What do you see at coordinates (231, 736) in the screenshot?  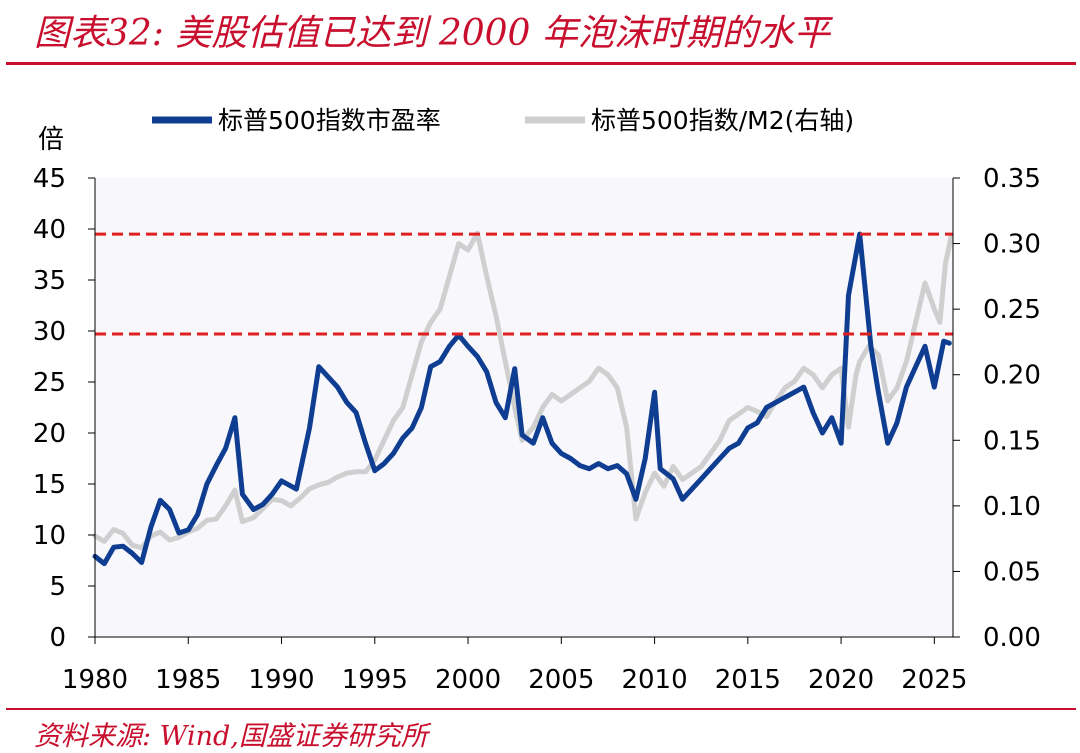 I see `source-note: 资料来源: Wind,国盛证券研究所` at bounding box center [231, 736].